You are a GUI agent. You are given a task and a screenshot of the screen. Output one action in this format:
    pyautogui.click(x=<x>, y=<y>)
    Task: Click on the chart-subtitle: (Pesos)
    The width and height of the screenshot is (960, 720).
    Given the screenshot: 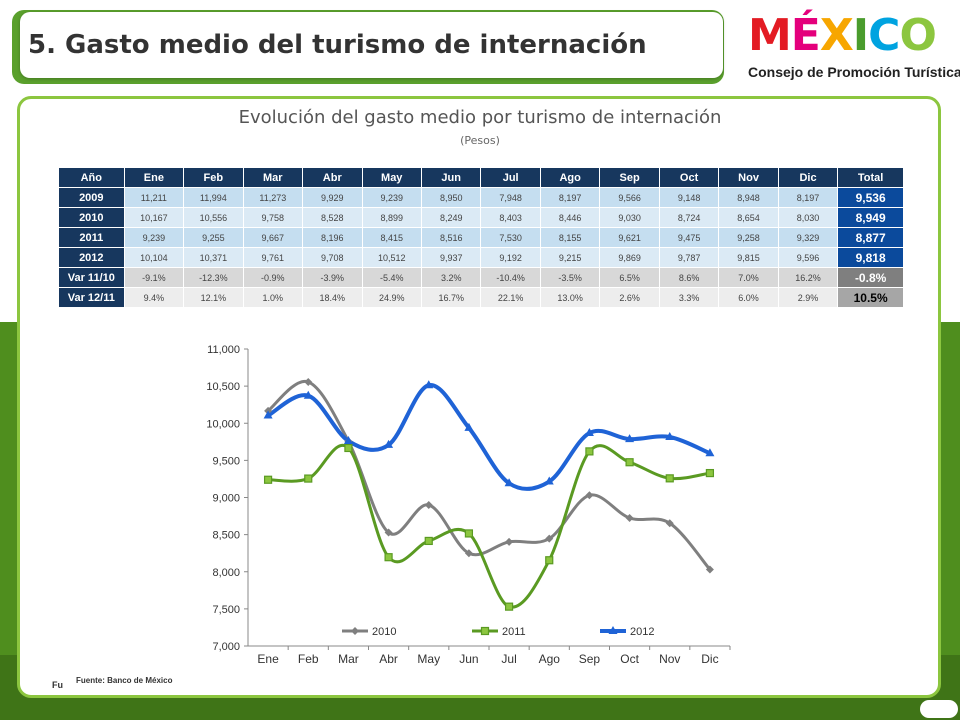 What is the action you would take?
    pyautogui.click(x=480, y=140)
    